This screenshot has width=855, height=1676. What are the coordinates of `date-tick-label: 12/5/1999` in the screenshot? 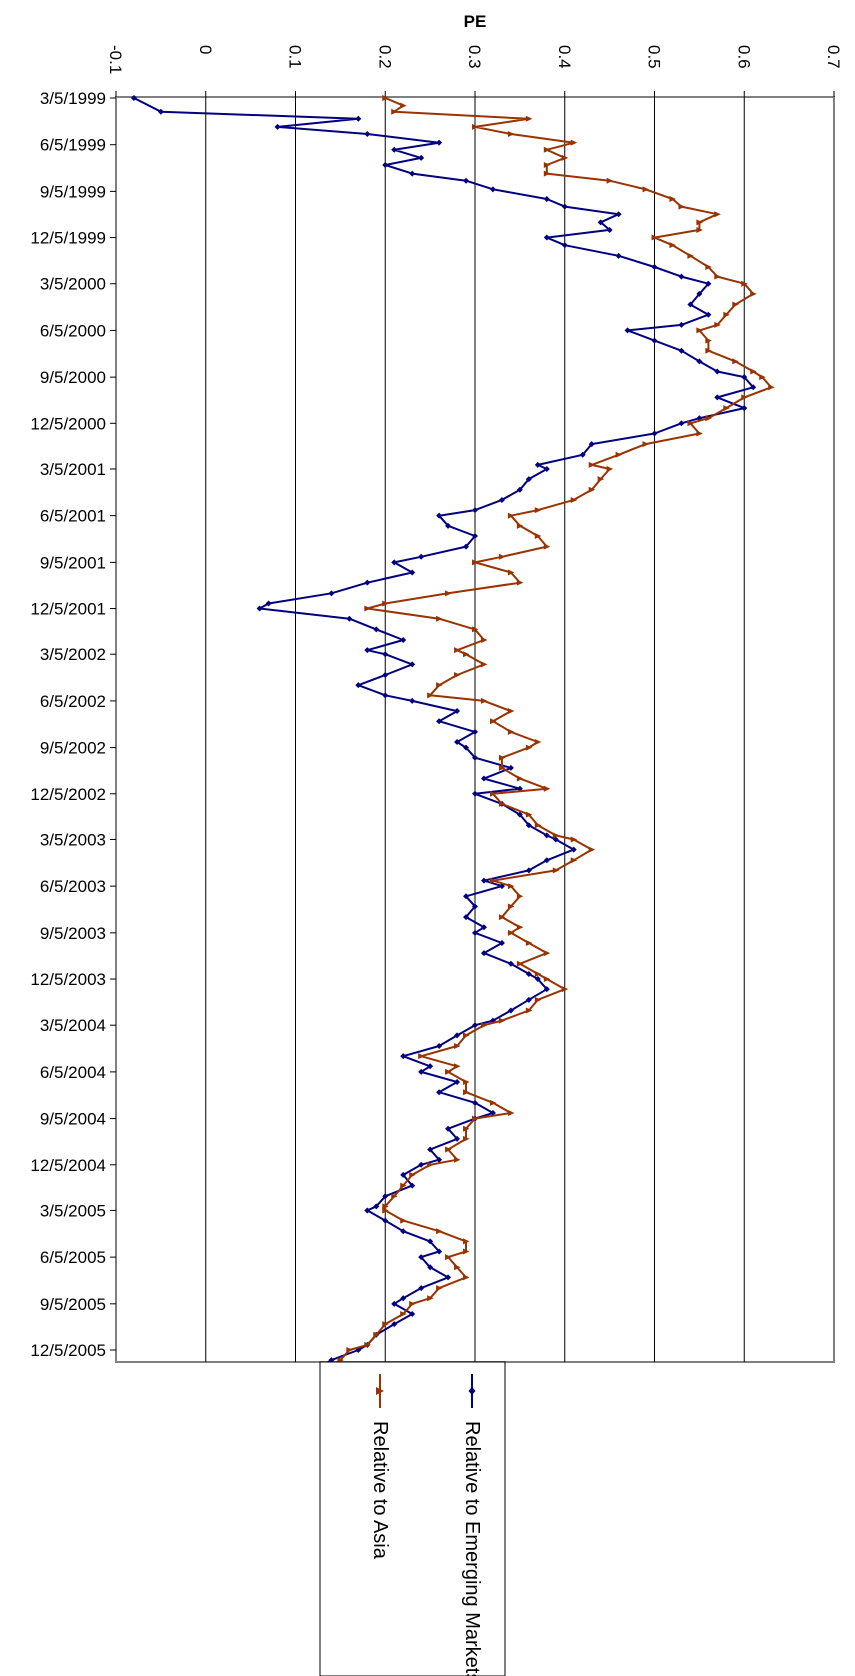 It's located at (68, 238).